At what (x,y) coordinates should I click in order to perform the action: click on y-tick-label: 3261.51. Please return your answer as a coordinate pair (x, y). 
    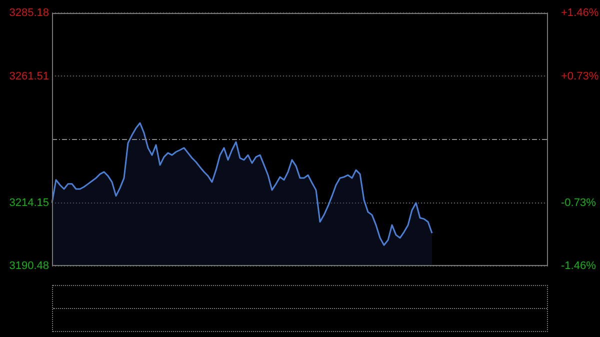
    Looking at the image, I should click on (29, 76).